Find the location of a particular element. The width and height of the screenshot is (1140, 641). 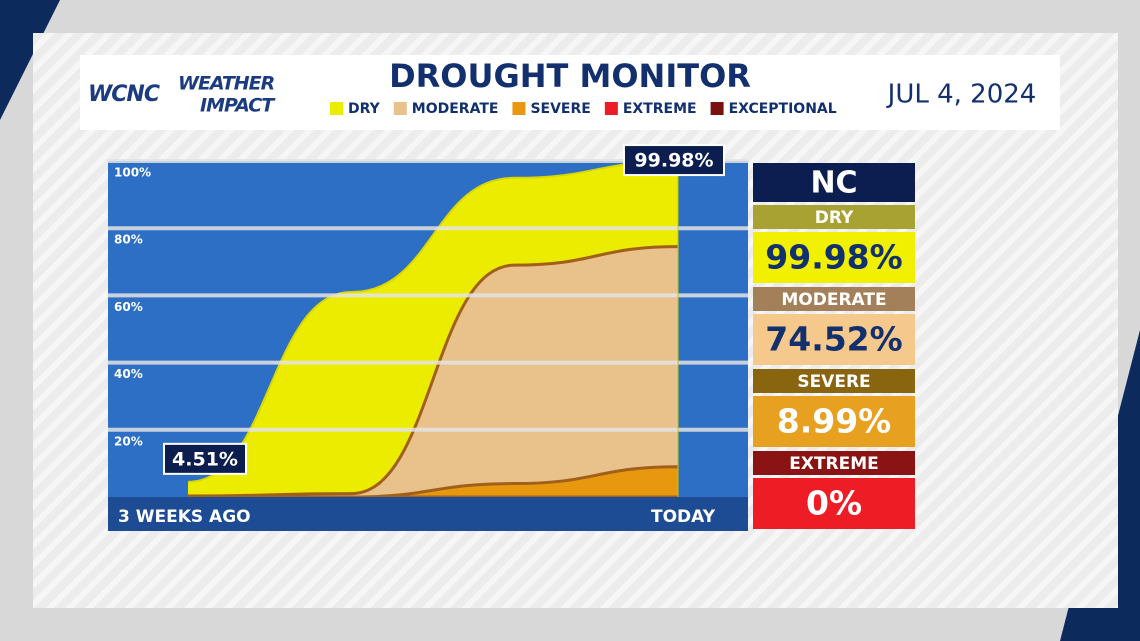

legend-label: SEVERE is located at coordinates (560, 109).